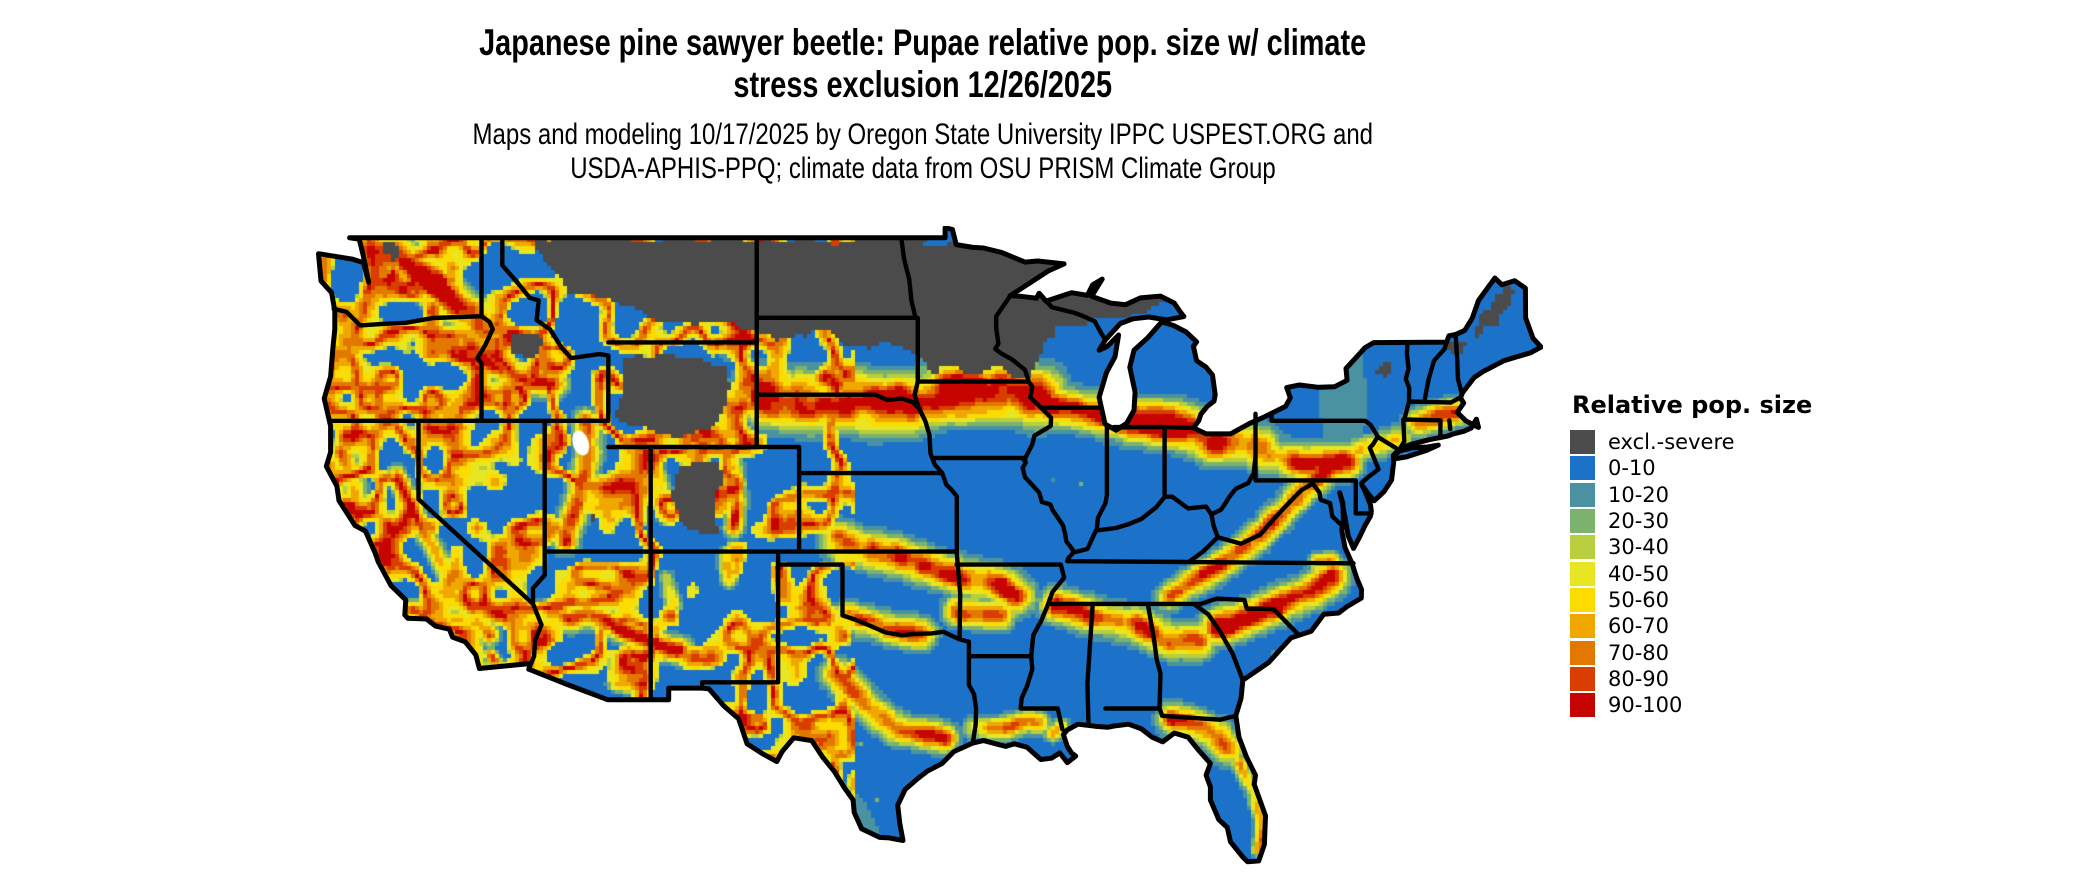 The image size is (2100, 892). What do you see at coordinates (1691, 679) in the screenshot?
I see `legend-item: 80-90` at bounding box center [1691, 679].